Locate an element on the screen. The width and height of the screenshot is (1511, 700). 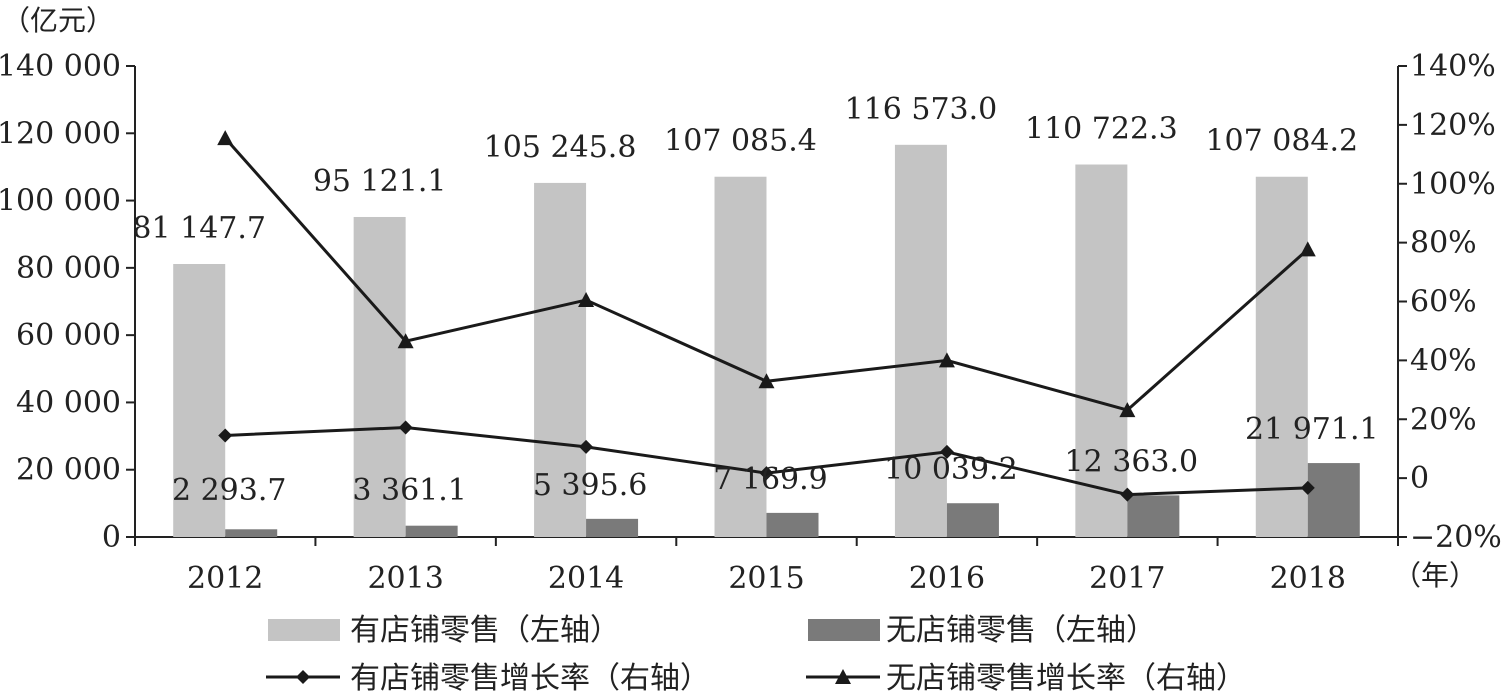
x-tick-label: 2016 is located at coordinates (947, 578).